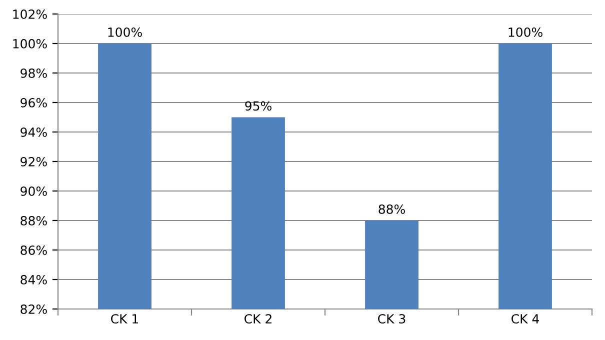  I want to click on data-label: 88%, so click(391, 209).